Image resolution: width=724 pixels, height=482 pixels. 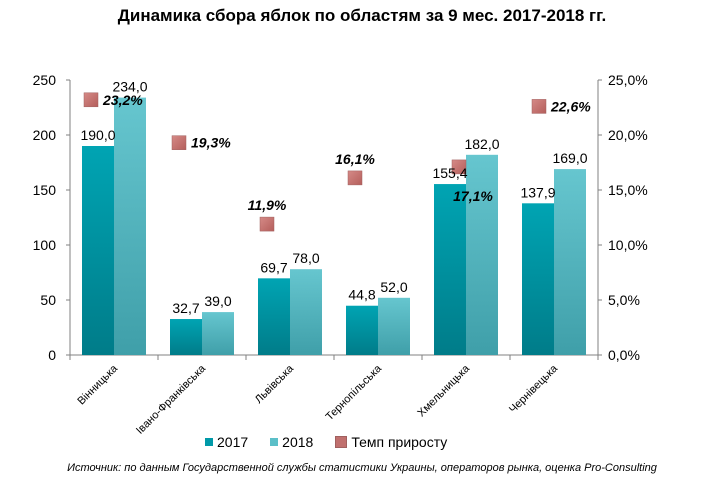 I want to click on x-tick-label: Івано-Франківська, so click(x=171, y=399).